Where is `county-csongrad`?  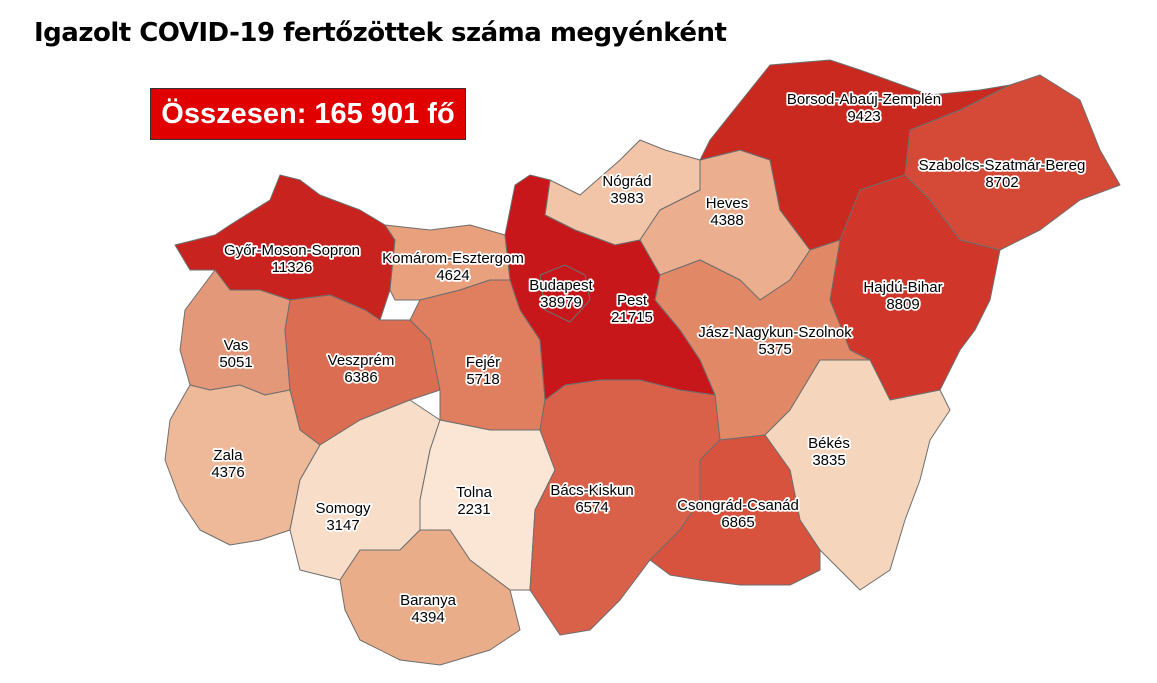 county-csongrad is located at coordinates (735, 510).